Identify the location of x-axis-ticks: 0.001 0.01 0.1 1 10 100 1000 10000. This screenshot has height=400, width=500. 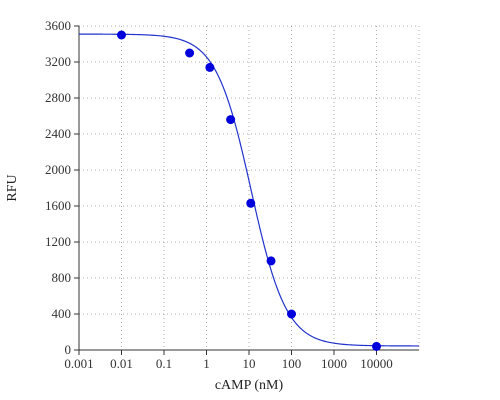
(228, 360).